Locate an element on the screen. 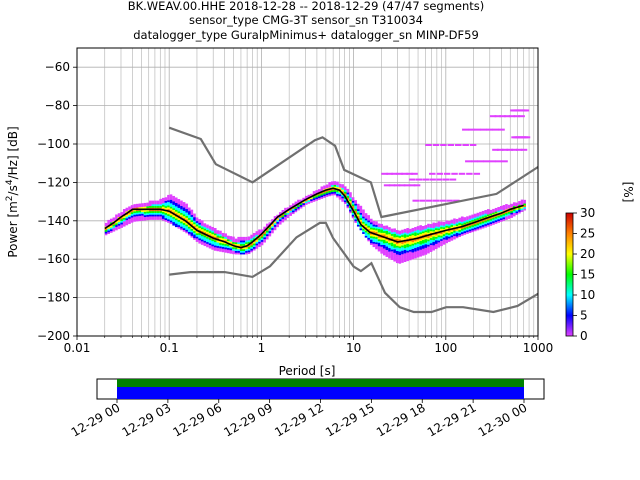 This screenshot has width=640, height=480. timeline-tick-label: 12-29 00 is located at coordinates (96, 419).